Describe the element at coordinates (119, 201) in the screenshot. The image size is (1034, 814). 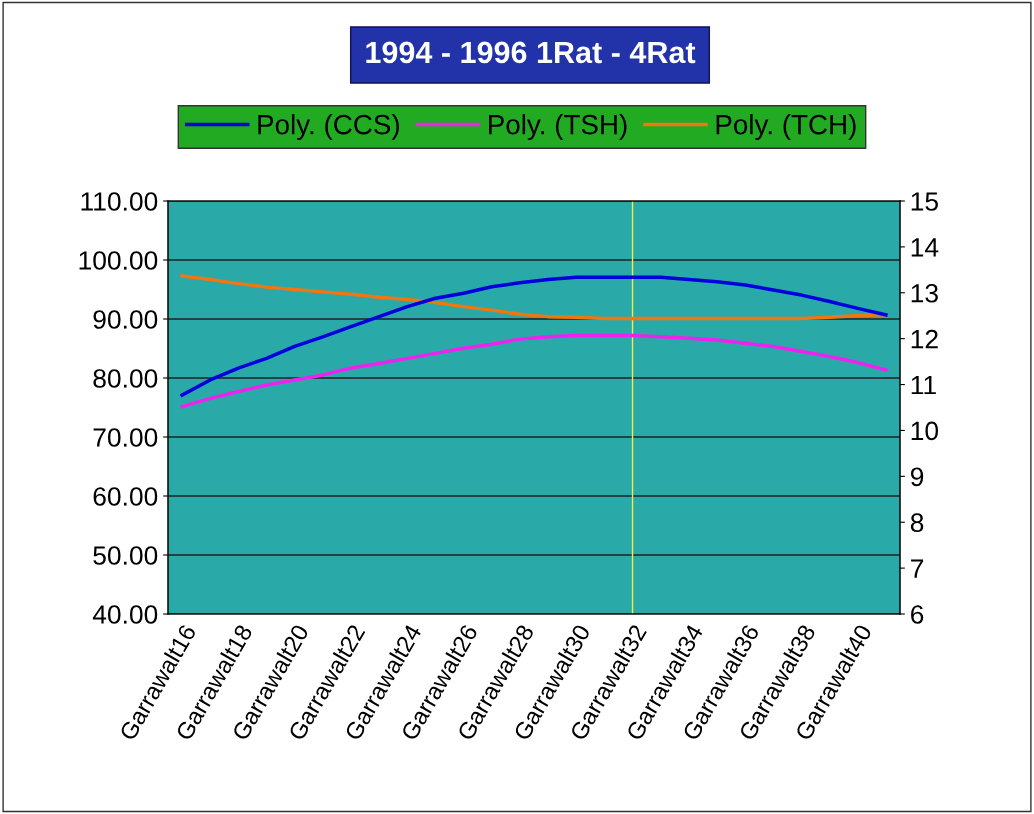
I see `y-tick-label: 110.00` at that location.